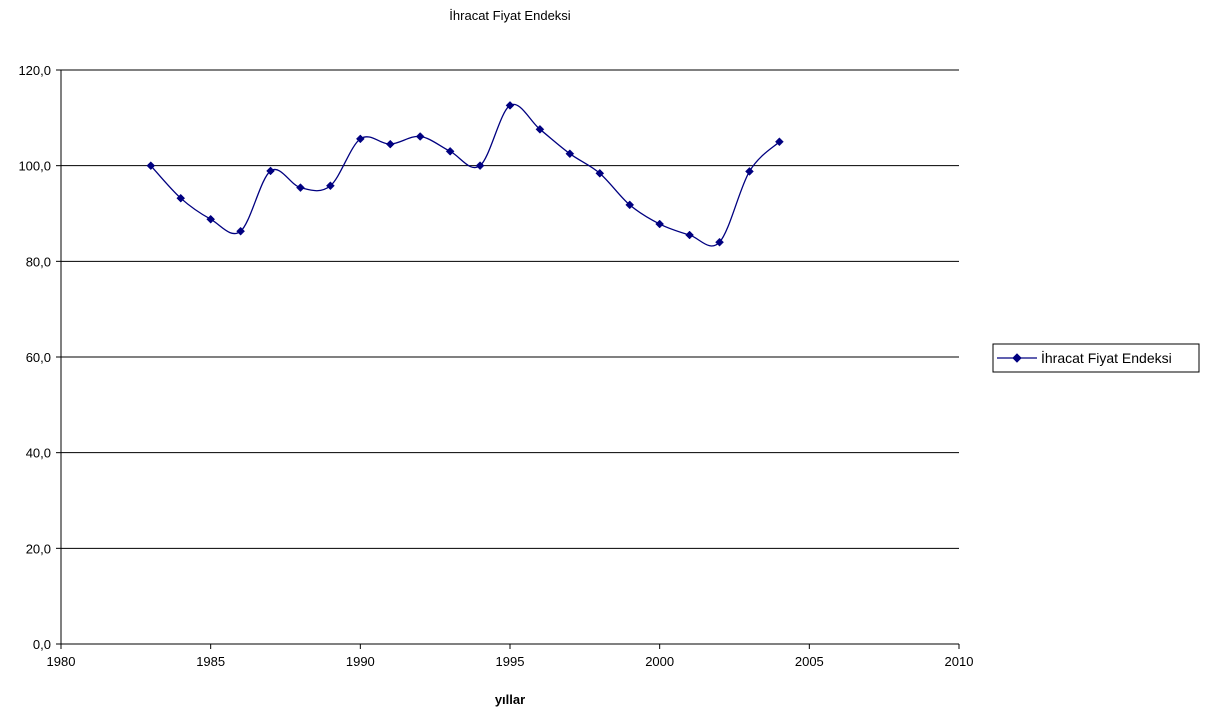  Describe the element at coordinates (210, 661) in the screenshot. I see `x-tick-label: 1985` at that location.